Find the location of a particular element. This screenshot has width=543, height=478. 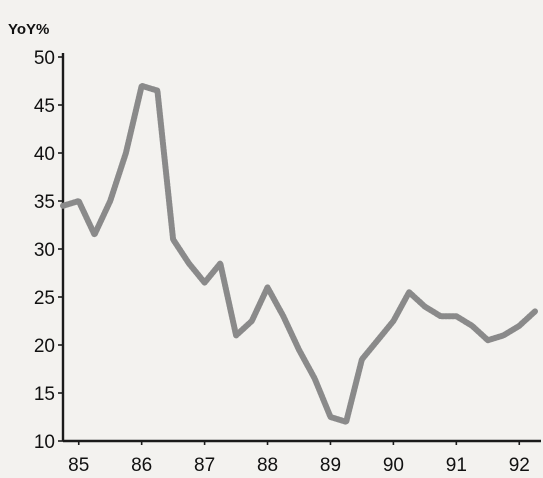

y-tick-label: 30 is located at coordinates (44, 250).